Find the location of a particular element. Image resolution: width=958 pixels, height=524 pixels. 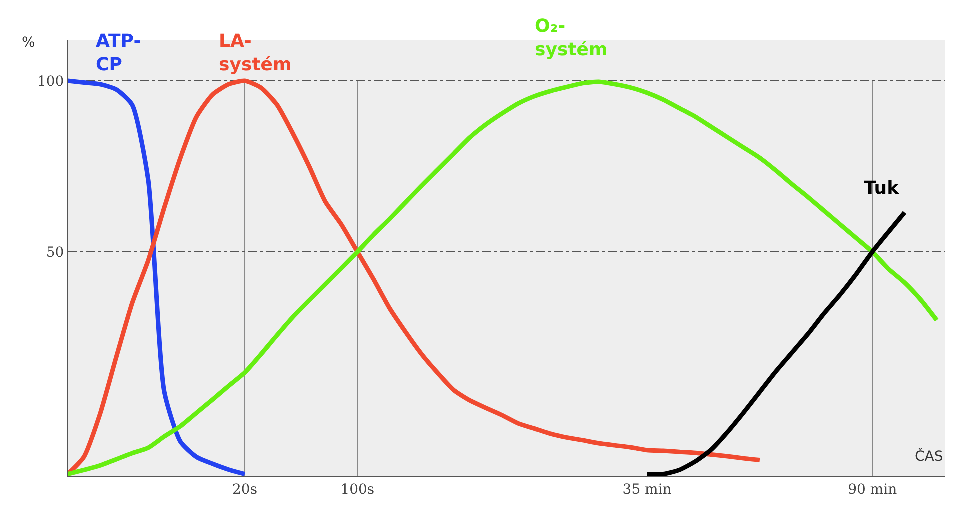

y-tick-label: 50 is located at coordinates (55, 252).